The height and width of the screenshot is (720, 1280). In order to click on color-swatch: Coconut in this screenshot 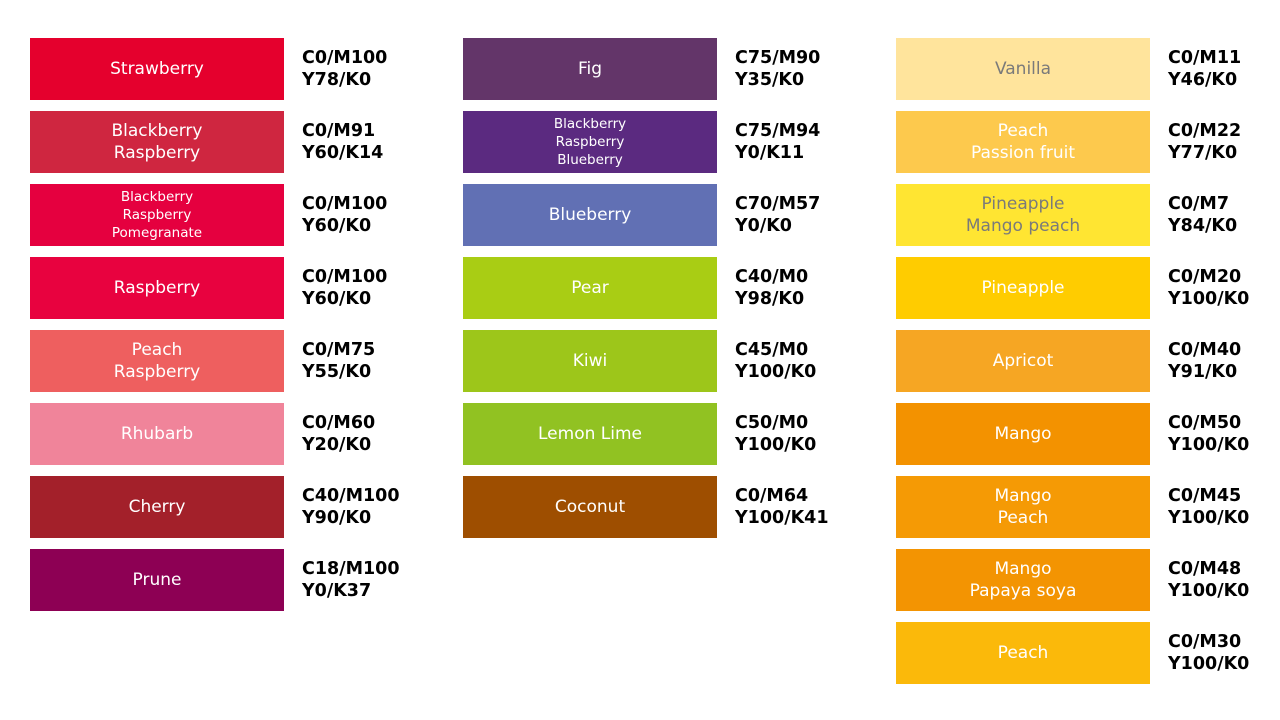, I will do `click(590, 507)`.